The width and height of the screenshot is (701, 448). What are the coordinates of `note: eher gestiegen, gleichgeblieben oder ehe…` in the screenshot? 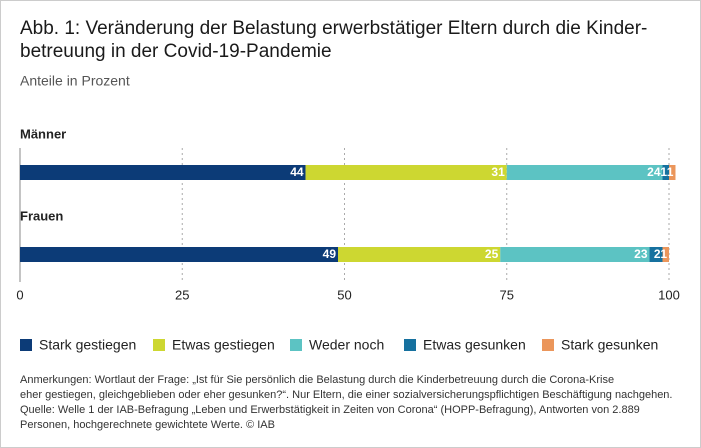 It's located at (346, 395).